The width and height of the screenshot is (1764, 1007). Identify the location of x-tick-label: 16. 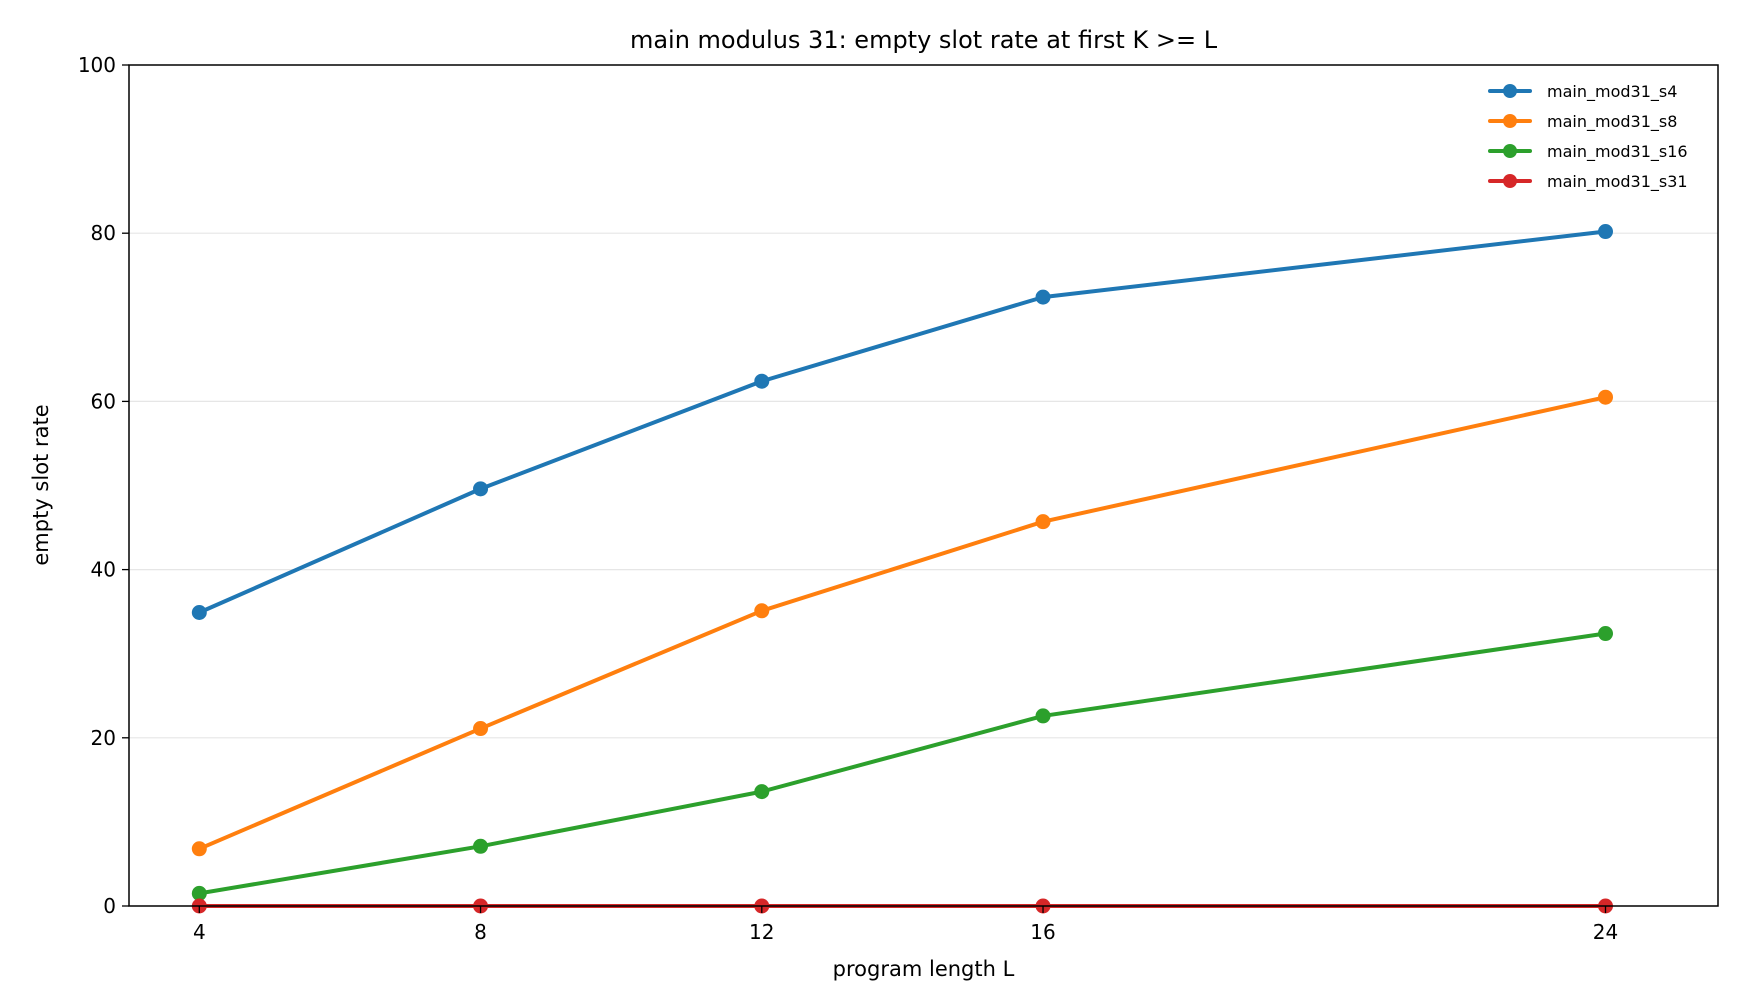
(1042, 932).